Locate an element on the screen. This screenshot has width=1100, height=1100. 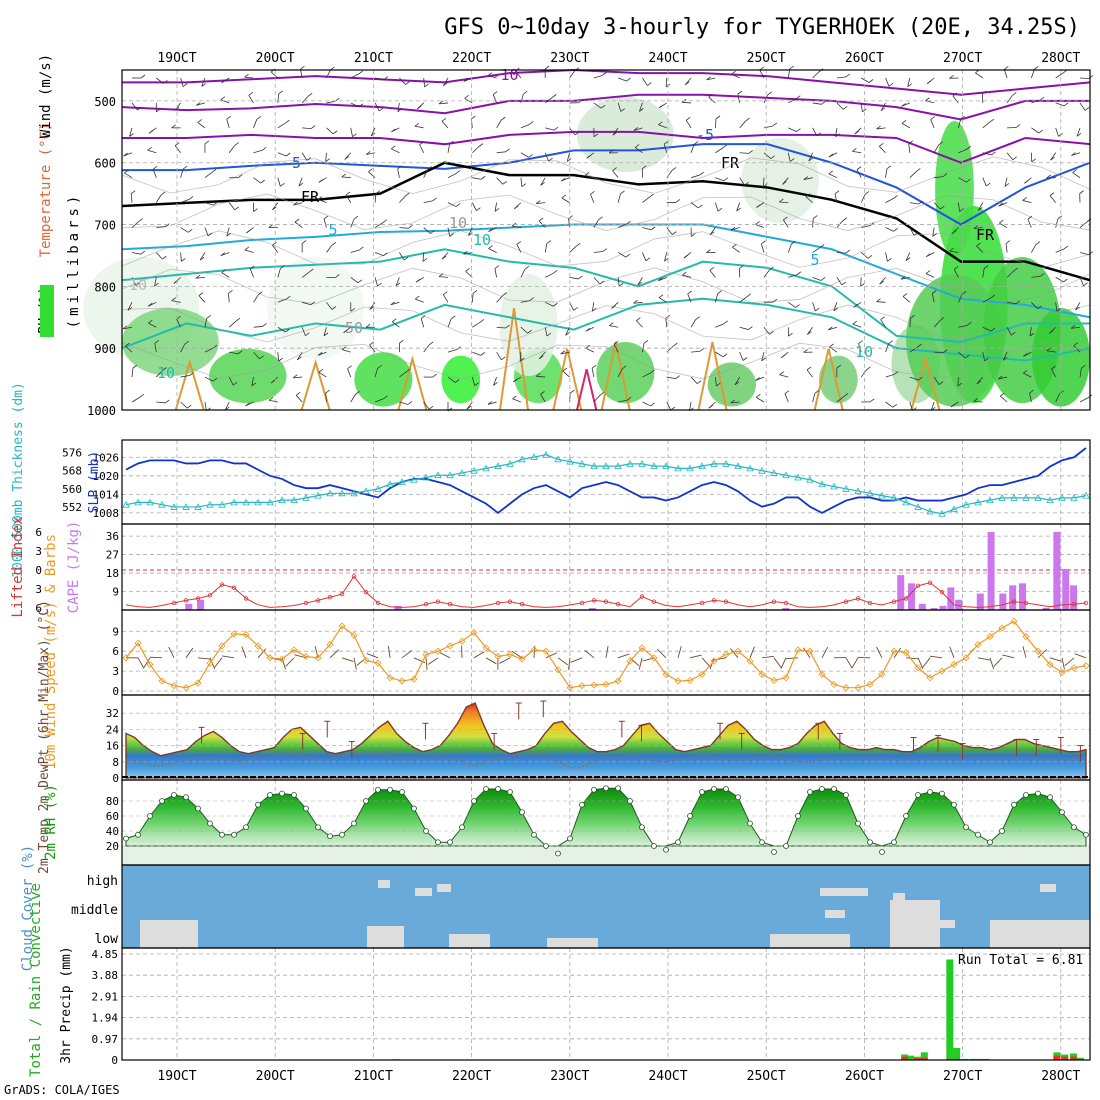
precip-tick-label: 2.91 is located at coordinates (105, 996).